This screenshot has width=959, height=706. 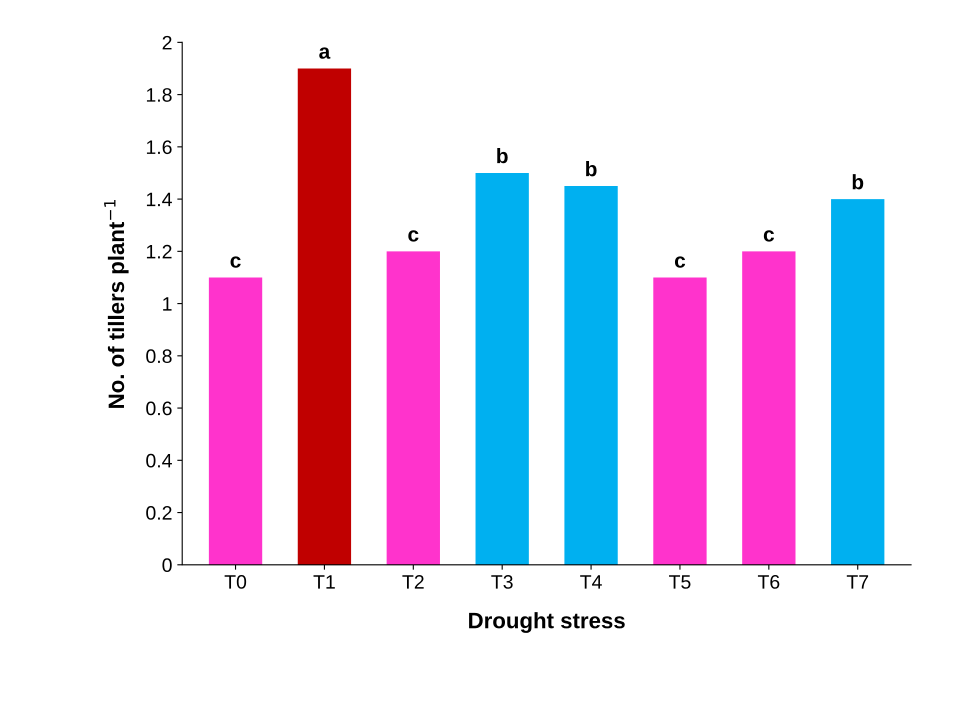 What do you see at coordinates (159, 95) in the screenshot?
I see `y-tick-label: 1.8` at bounding box center [159, 95].